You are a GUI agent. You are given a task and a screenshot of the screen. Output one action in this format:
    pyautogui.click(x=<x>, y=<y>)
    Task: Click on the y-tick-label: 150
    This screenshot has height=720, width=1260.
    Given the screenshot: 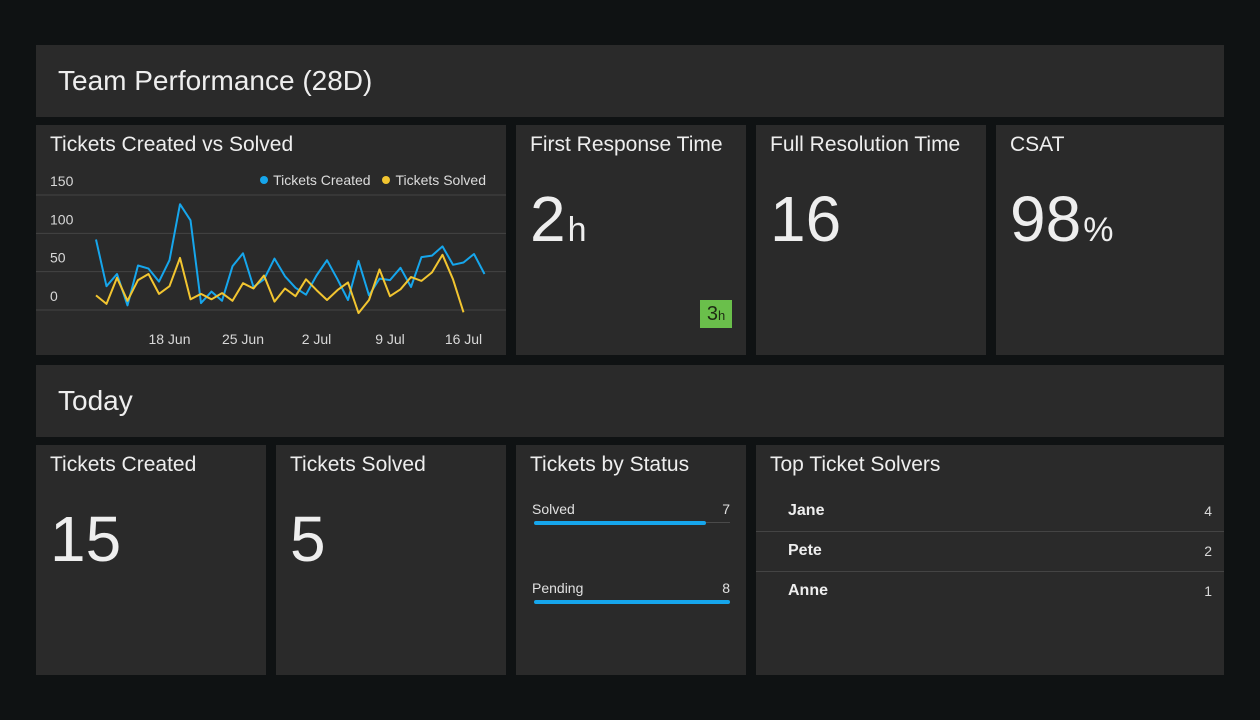 What is the action you would take?
    pyautogui.click(x=62, y=181)
    